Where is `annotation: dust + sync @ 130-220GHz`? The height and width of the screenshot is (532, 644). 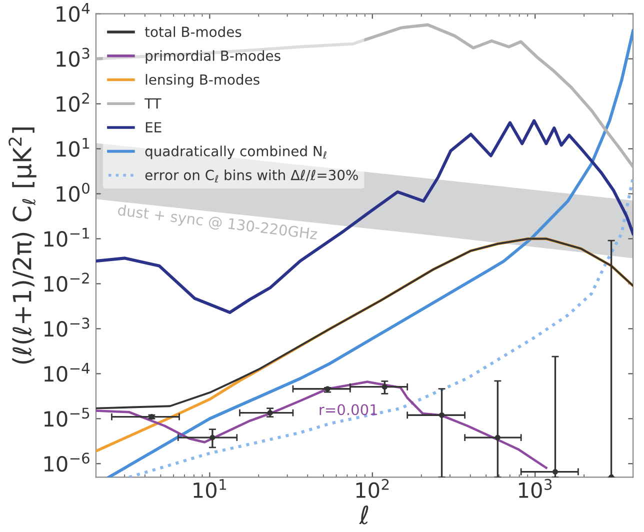 annotation: dust + sync @ 130-220GHz is located at coordinates (217, 223).